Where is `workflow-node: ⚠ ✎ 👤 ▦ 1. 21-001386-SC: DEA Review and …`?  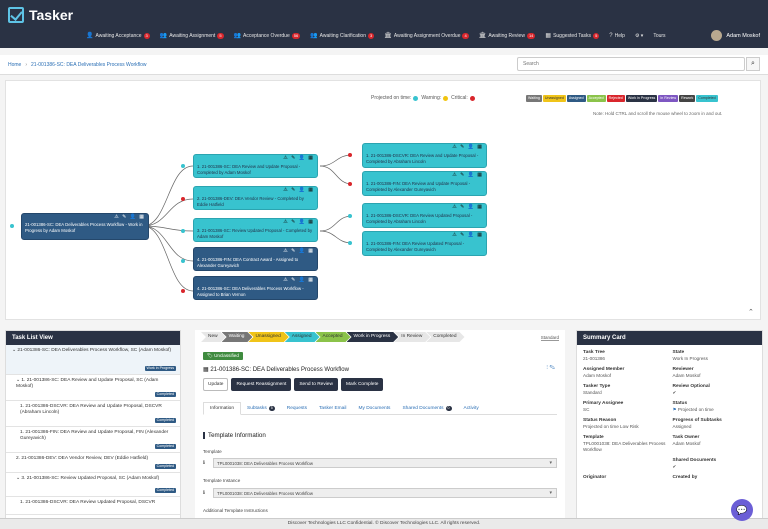 workflow-node: ⚠ ✎ 👤 ▦ 1. 21-001386-SC: DEA Review and … is located at coordinates (255, 166).